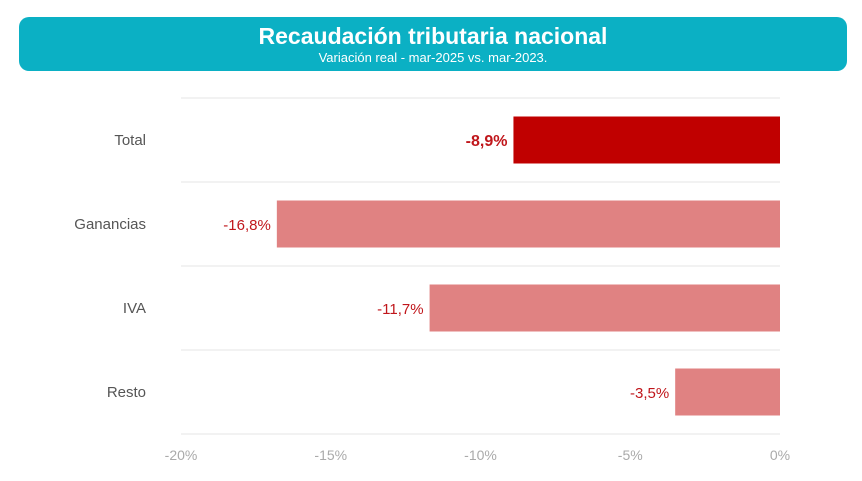 Image resolution: width=862 pixels, height=481 pixels. Describe the element at coordinates (400, 309) in the screenshot. I see `value-label: -11,7%` at that location.